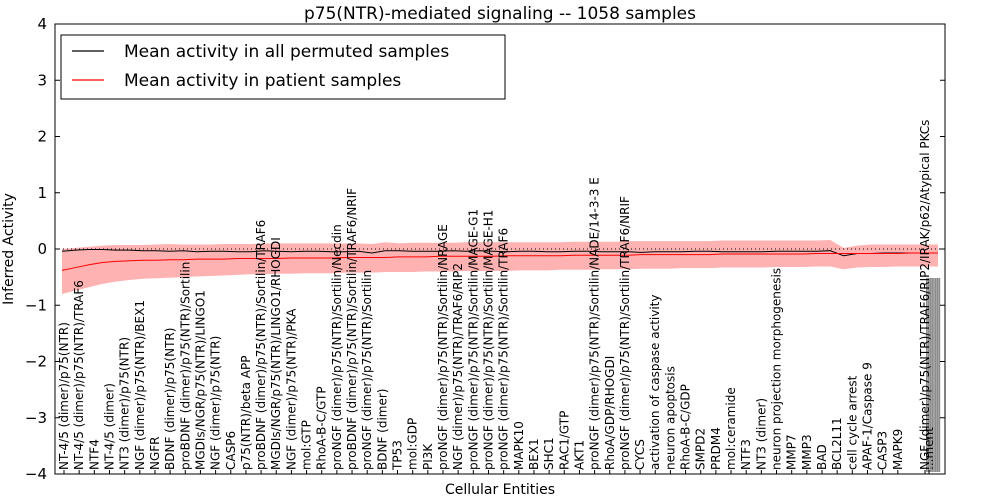  Describe the element at coordinates (716, 448) in the screenshot. I see `x-tick-label: PRDM4` at that location.